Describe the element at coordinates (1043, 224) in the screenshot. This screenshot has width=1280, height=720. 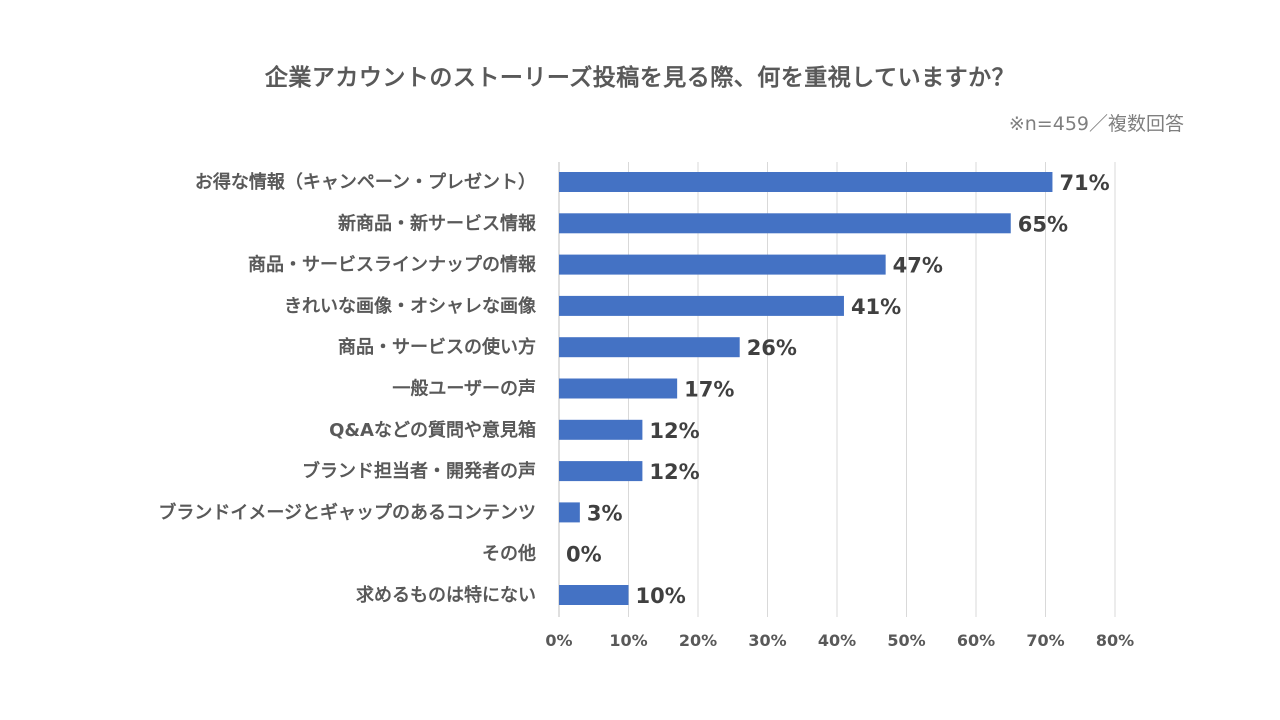
I see `data-label: 65%` at that location.